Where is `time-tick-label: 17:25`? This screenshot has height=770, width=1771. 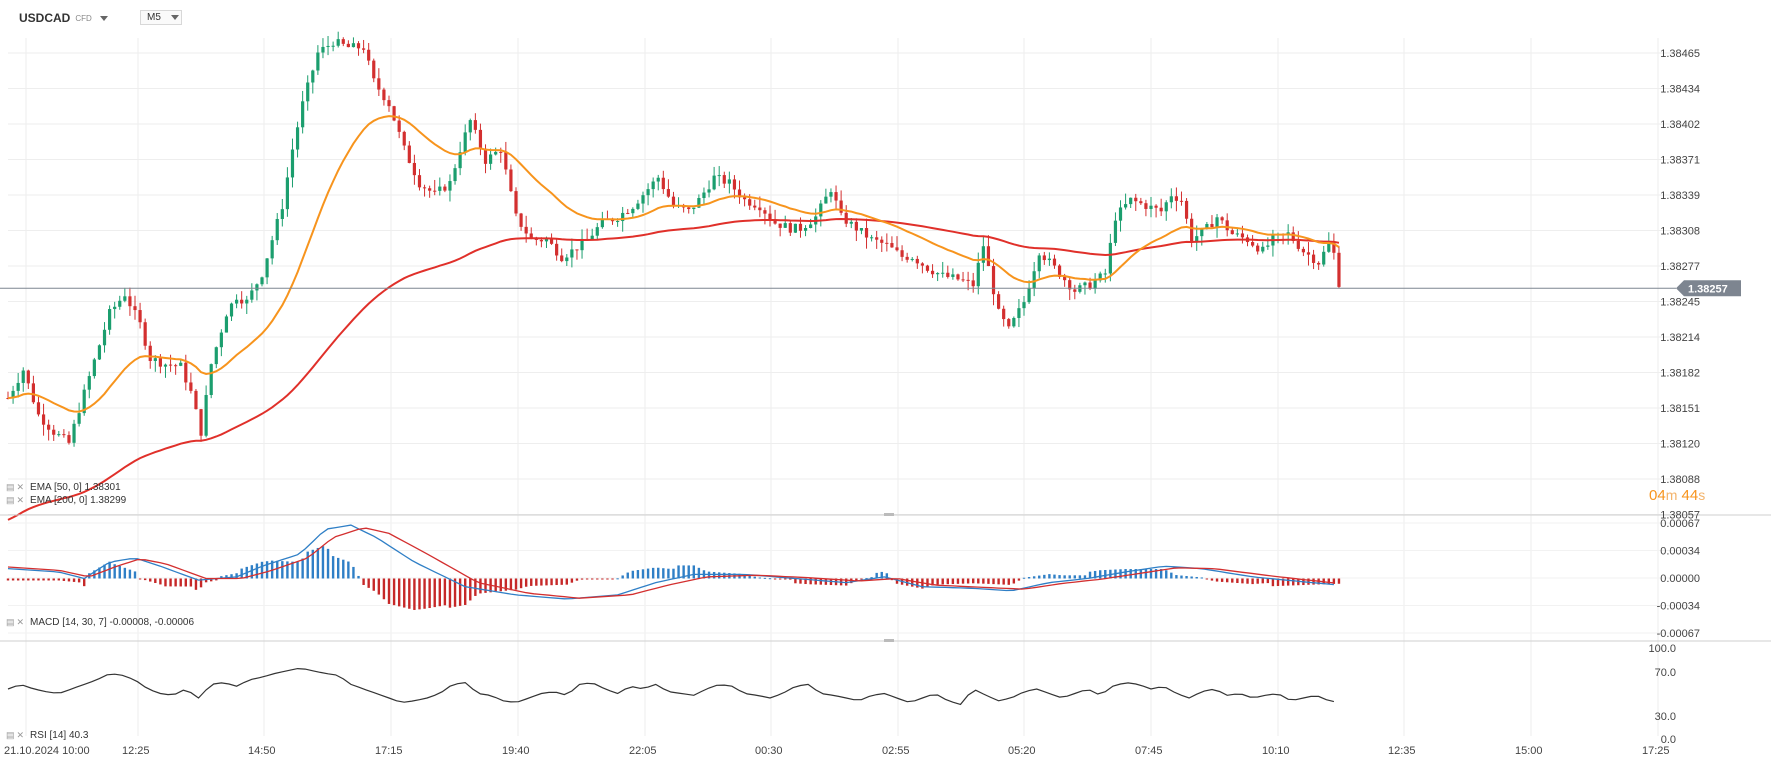
time-tick-label: 17:25 is located at coordinates (1656, 751).